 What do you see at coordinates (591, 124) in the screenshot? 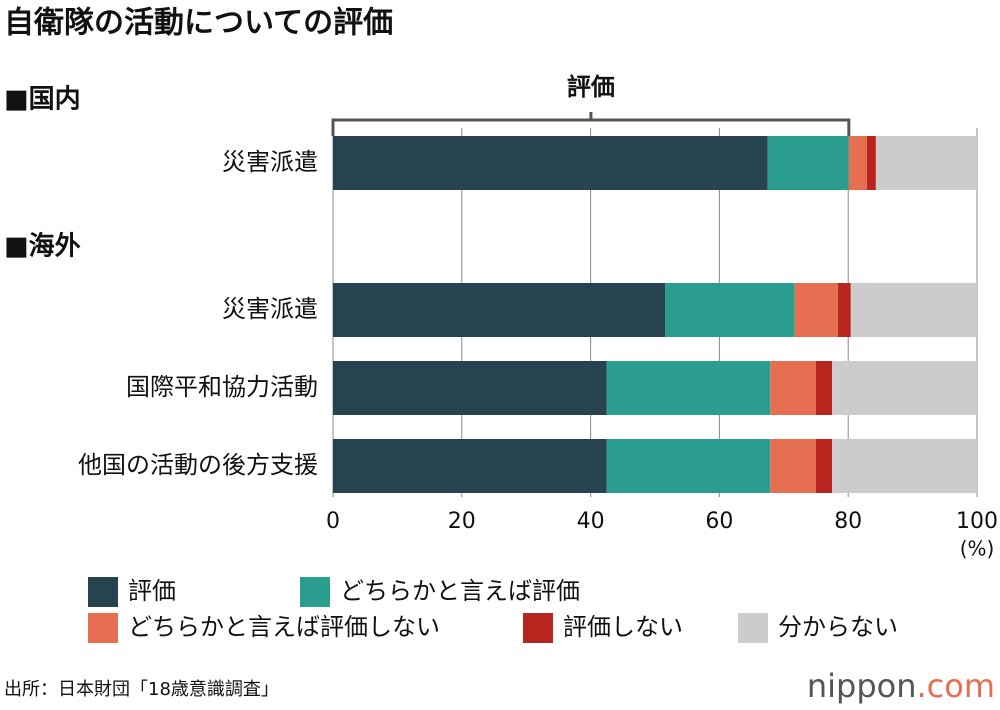
I see `annotation-bracket` at bounding box center [591, 124].